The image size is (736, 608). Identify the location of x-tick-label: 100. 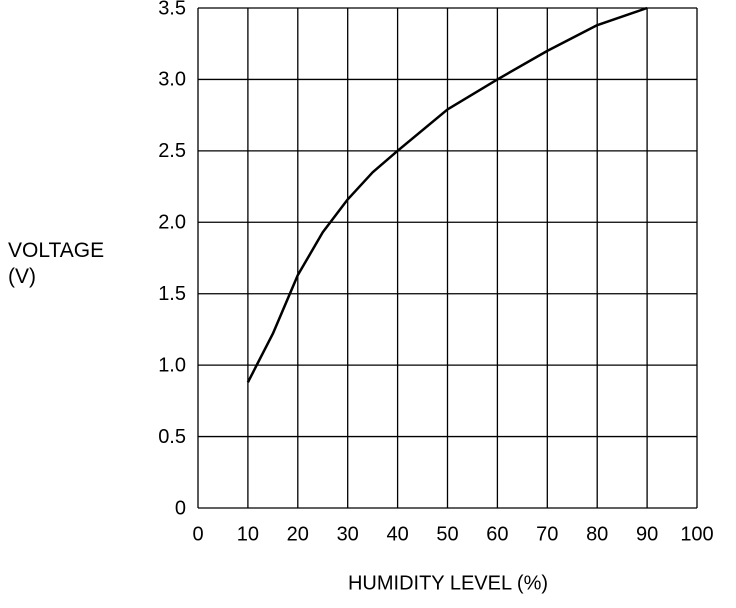
(696, 534).